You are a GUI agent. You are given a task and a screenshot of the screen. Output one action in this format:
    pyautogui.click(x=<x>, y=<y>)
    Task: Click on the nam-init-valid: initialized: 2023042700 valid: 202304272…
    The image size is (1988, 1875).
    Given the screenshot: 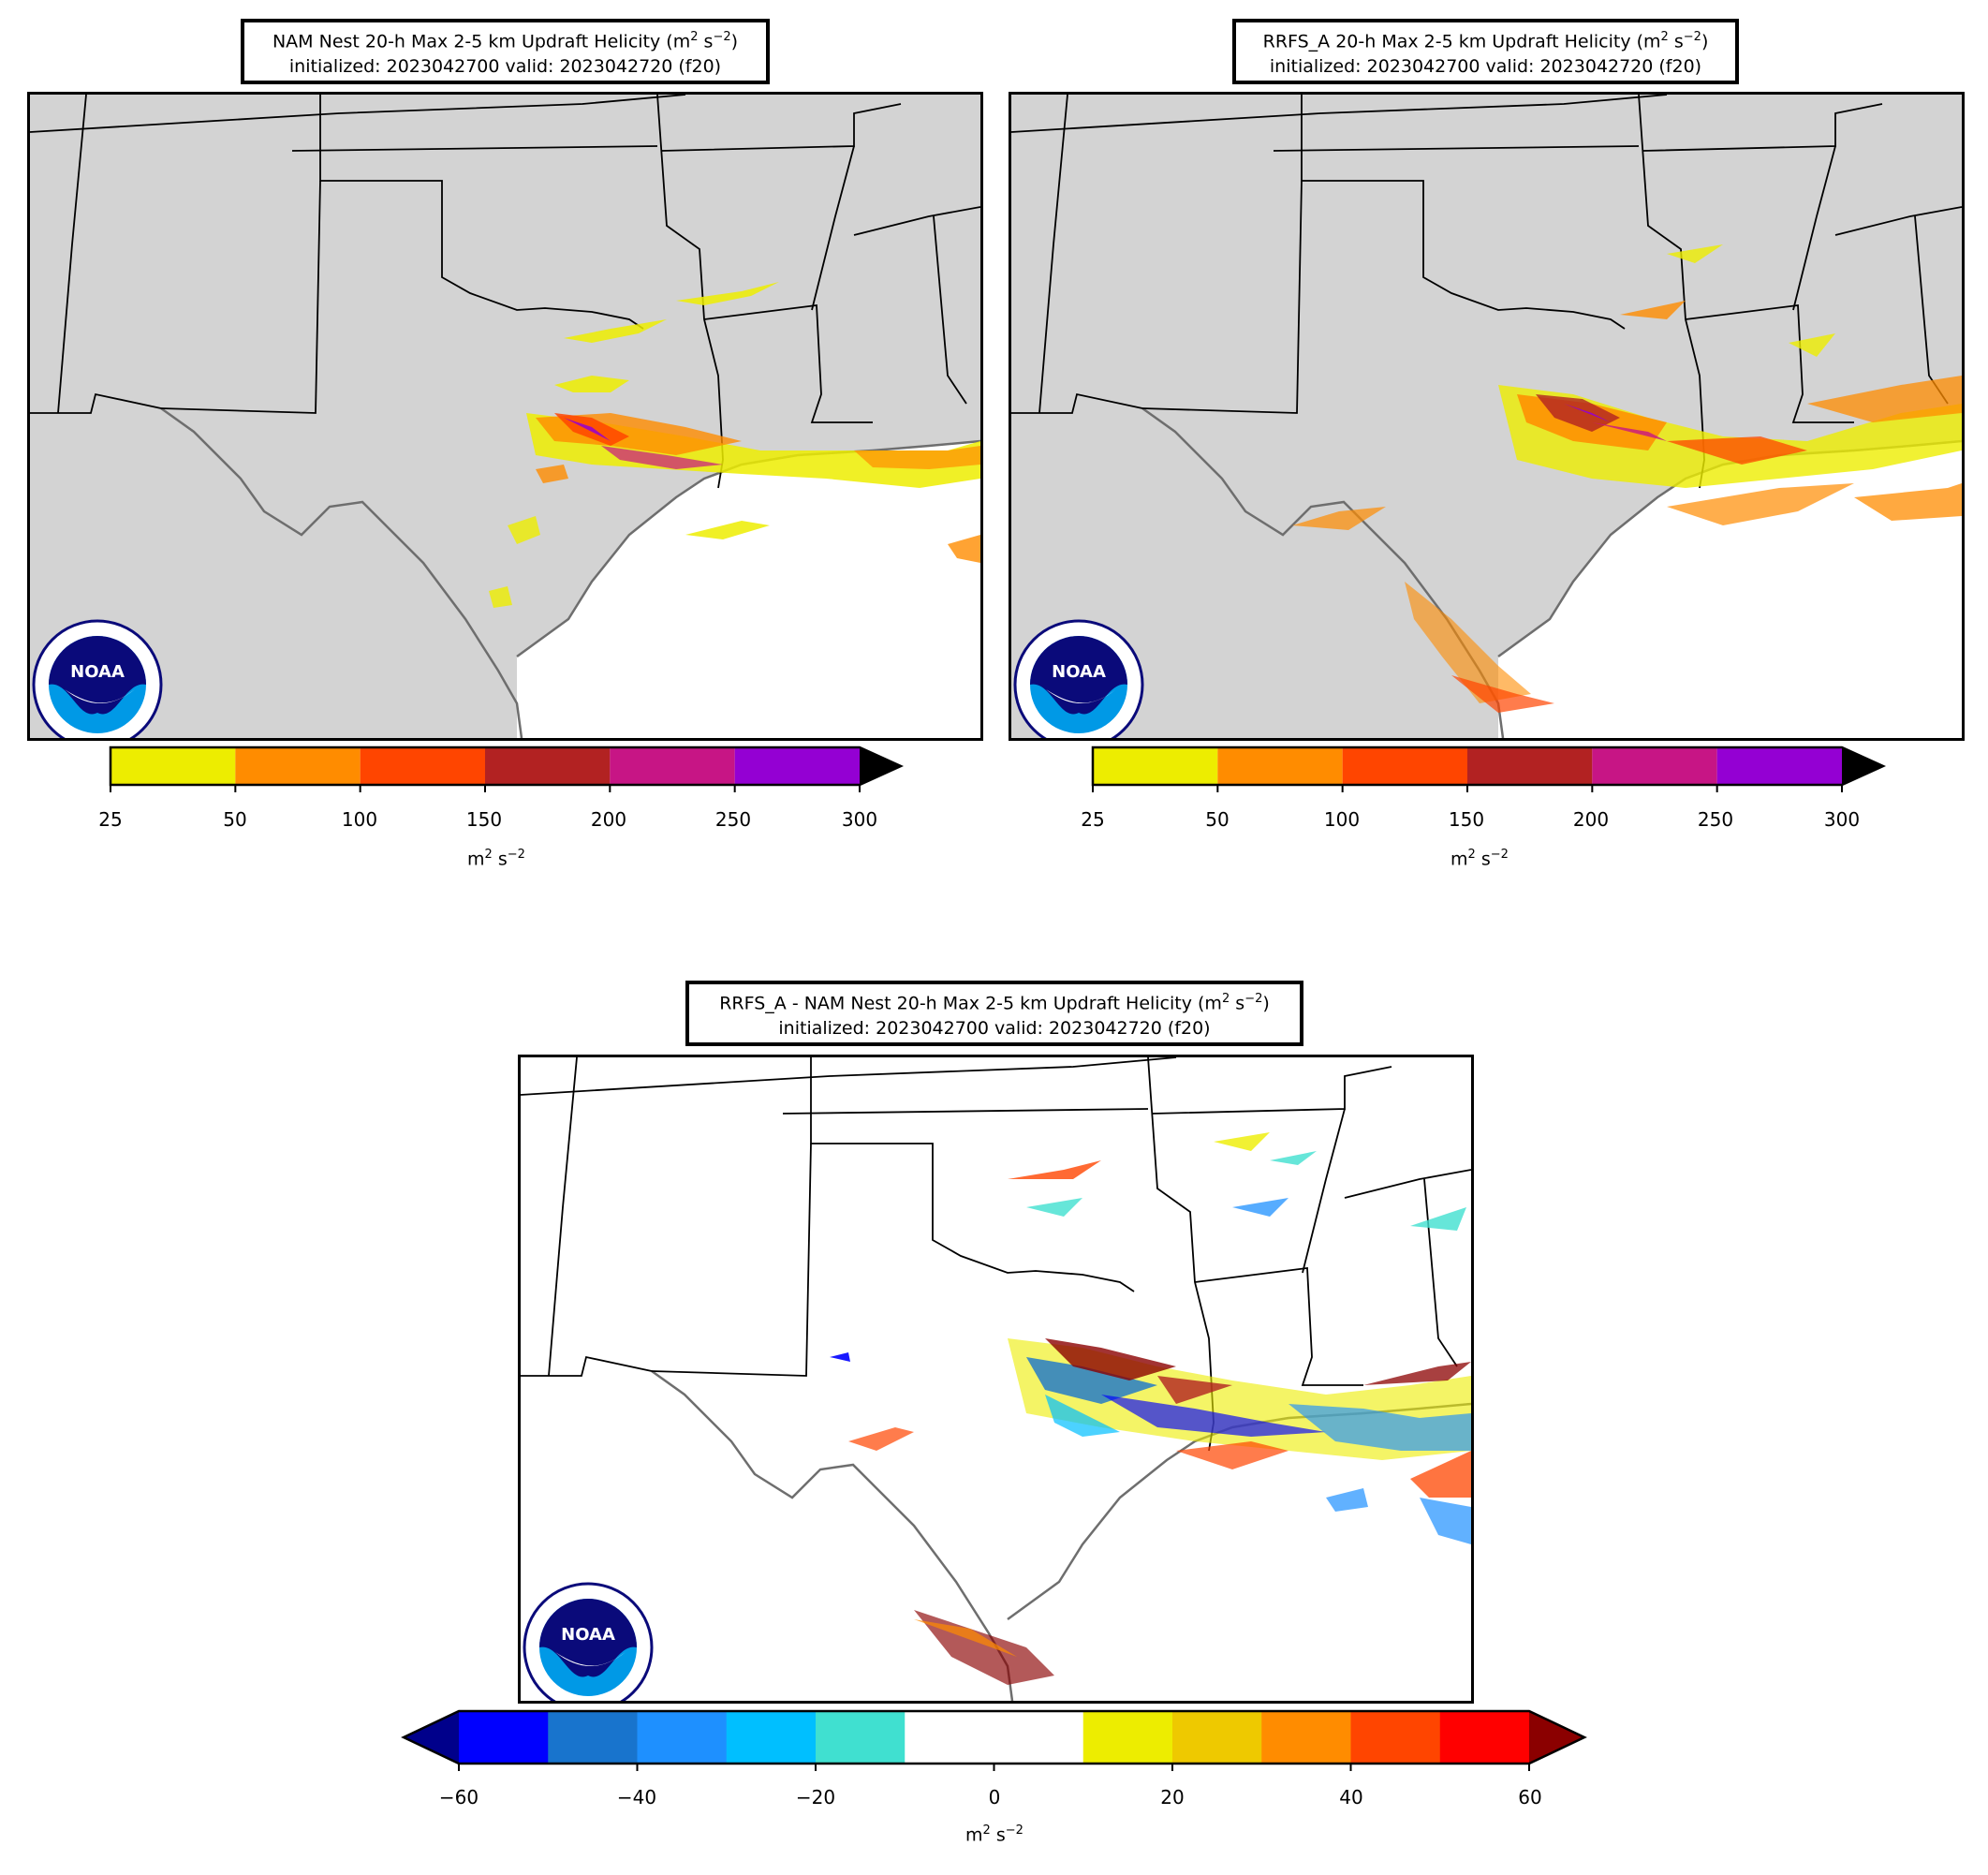 What is the action you would take?
    pyautogui.click(x=505, y=67)
    